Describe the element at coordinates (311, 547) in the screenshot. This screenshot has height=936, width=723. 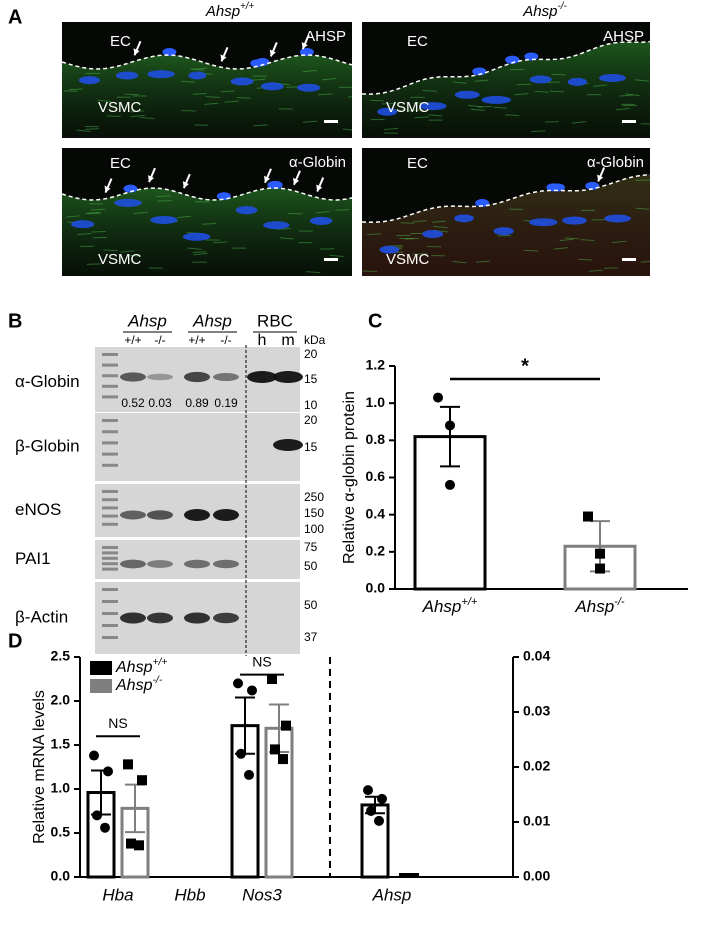
I see `kda-marker: 75` at that location.